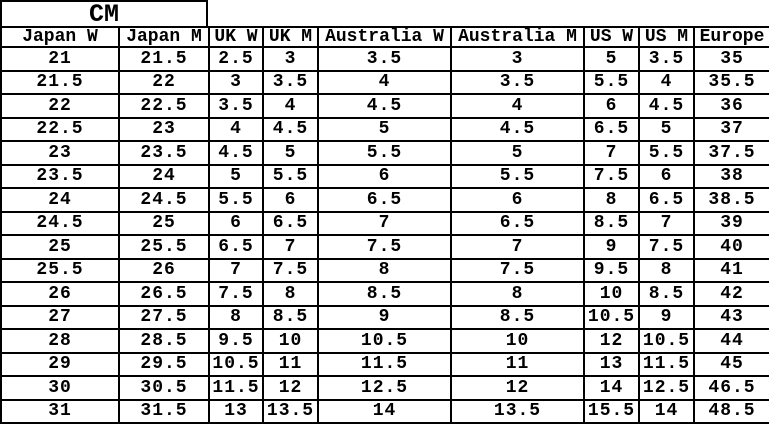  What do you see at coordinates (104, 14) in the screenshot?
I see `cm-header-cell: CM` at bounding box center [104, 14].